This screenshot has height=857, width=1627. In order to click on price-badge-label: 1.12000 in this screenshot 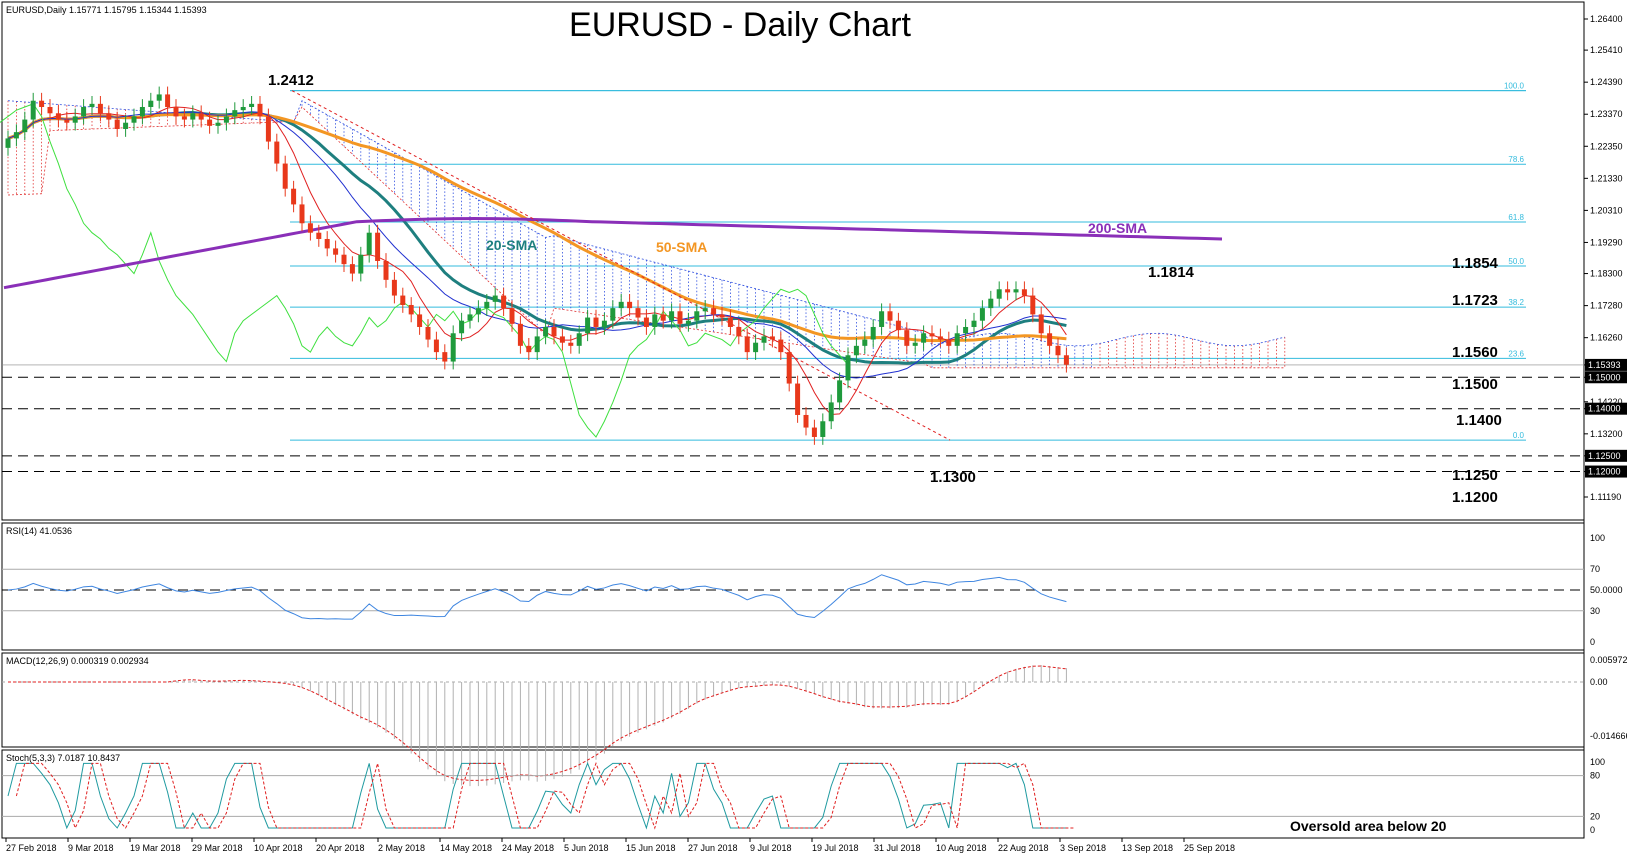, I will do `click(1604, 472)`.